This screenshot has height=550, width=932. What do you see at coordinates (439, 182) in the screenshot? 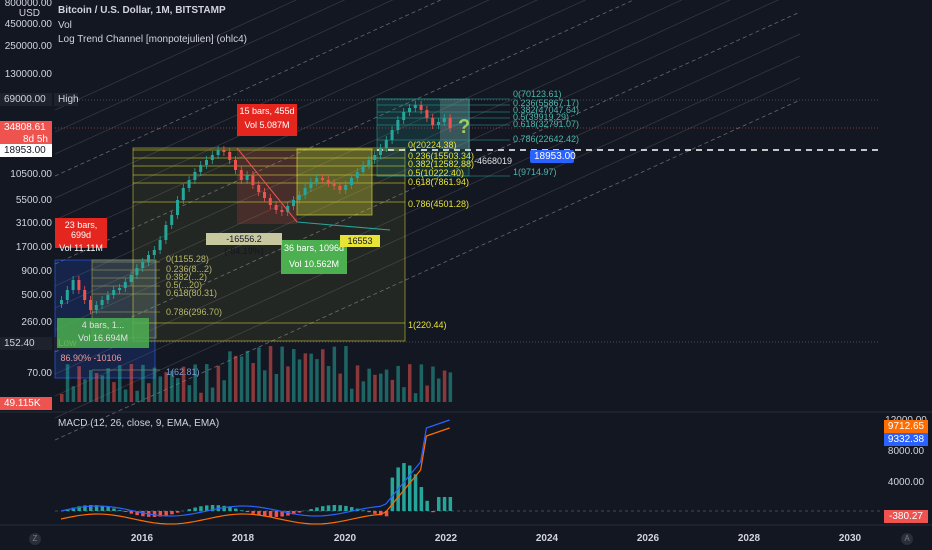
I see `fib-label-2017: 0.618(7861.94)` at bounding box center [439, 182].